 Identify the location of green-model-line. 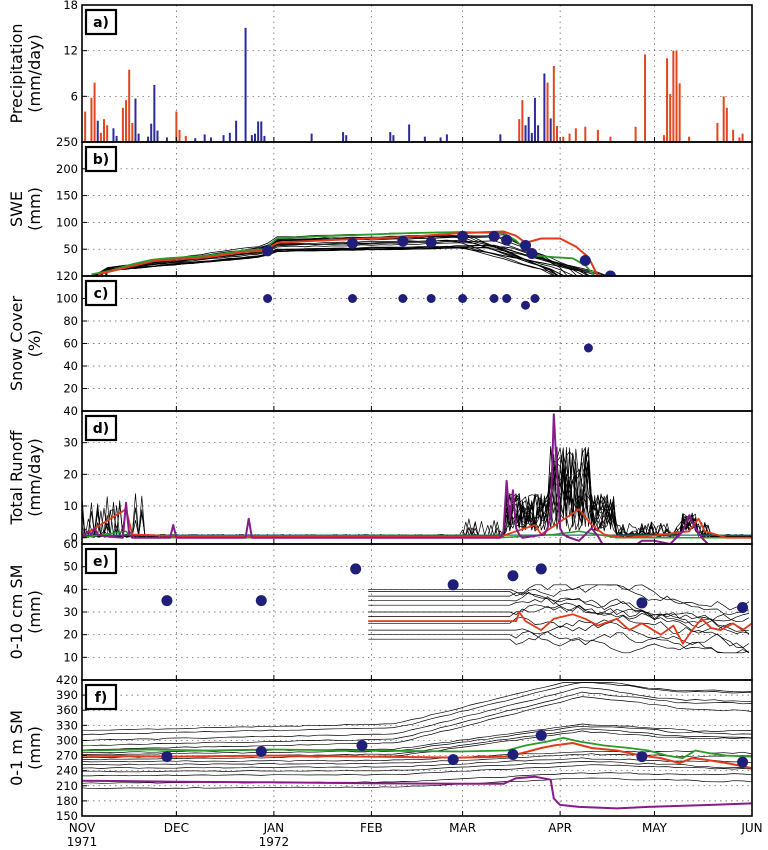
(417, 748).